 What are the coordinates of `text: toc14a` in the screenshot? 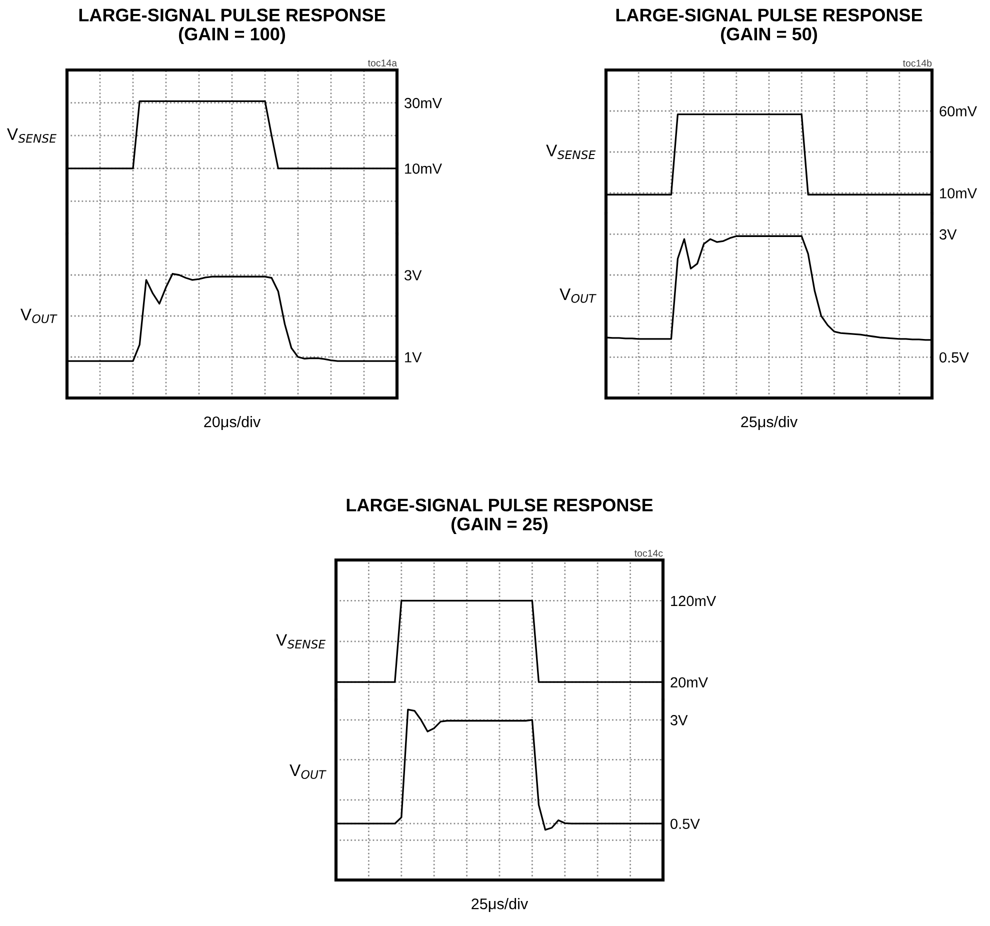 It's located at (382, 63).